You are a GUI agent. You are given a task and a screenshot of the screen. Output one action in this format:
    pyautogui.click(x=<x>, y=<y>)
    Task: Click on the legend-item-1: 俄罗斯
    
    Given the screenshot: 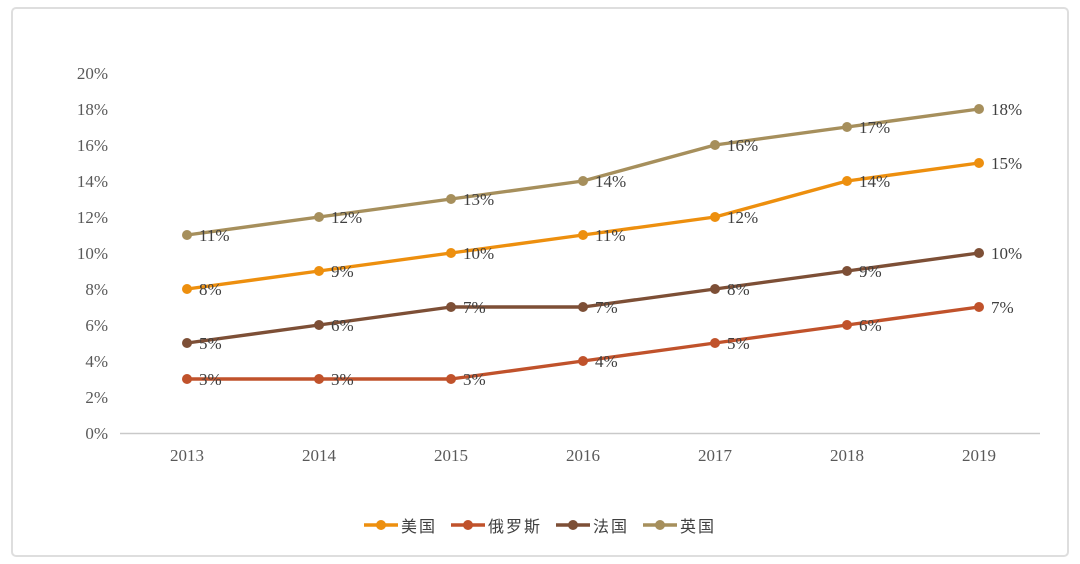 What is the action you would take?
    pyautogui.click(x=496, y=525)
    